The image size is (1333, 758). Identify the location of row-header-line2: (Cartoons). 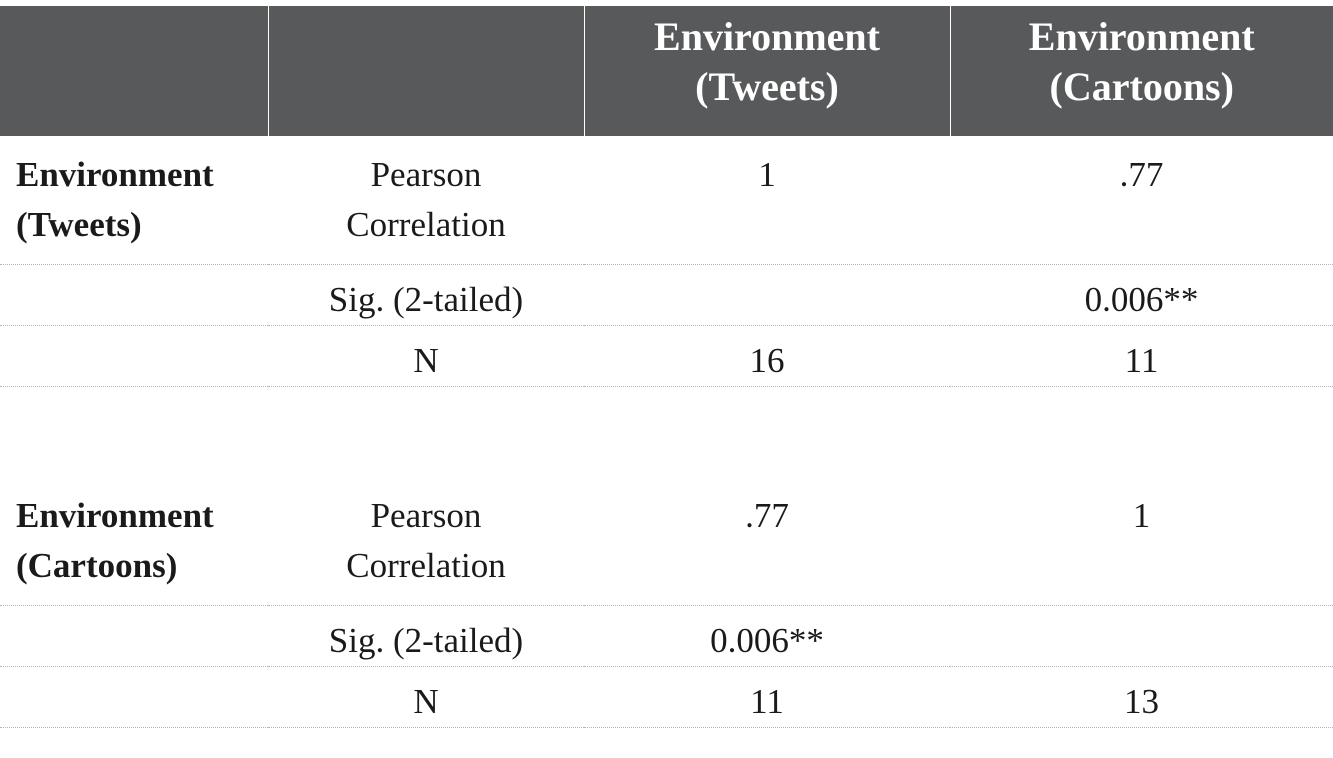
(97, 565).